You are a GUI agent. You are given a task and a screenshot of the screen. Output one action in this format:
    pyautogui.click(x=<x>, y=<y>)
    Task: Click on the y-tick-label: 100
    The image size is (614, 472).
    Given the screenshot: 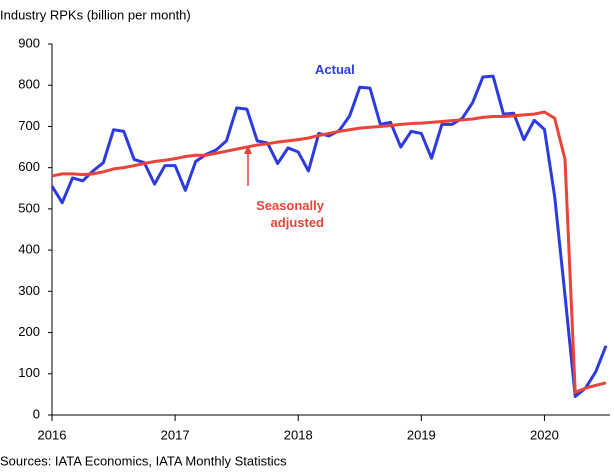 What is the action you would take?
    pyautogui.click(x=29, y=372)
    